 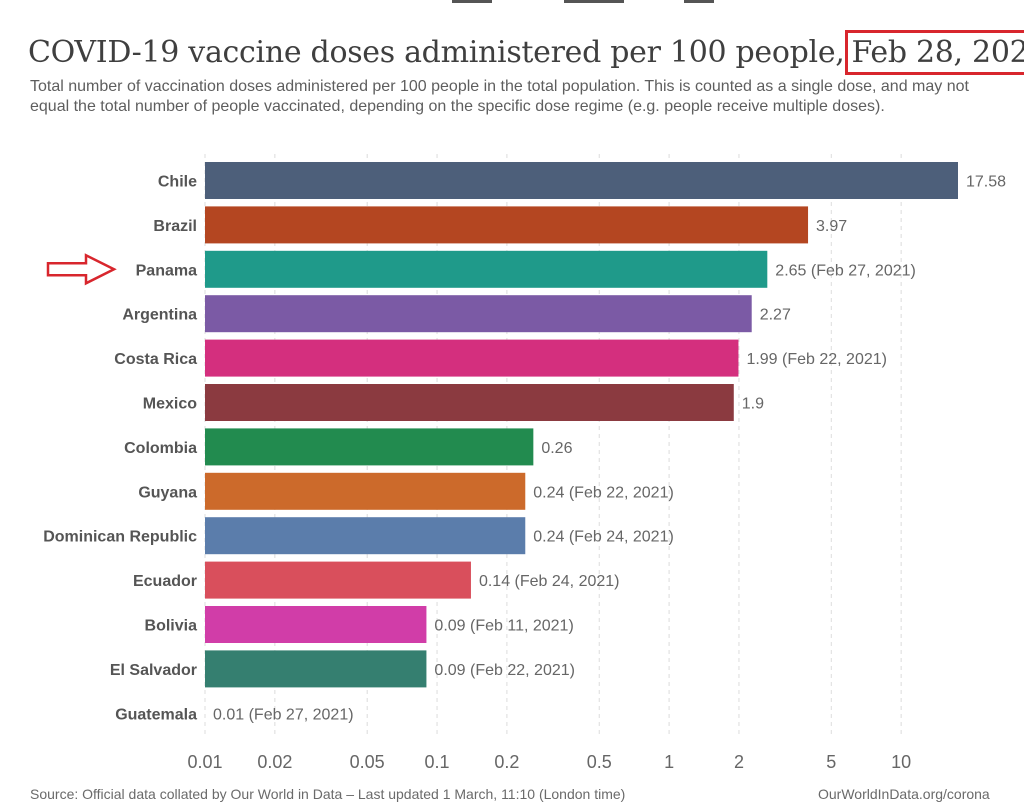 What do you see at coordinates (159, 315) in the screenshot?
I see `category-label: Argentina` at bounding box center [159, 315].